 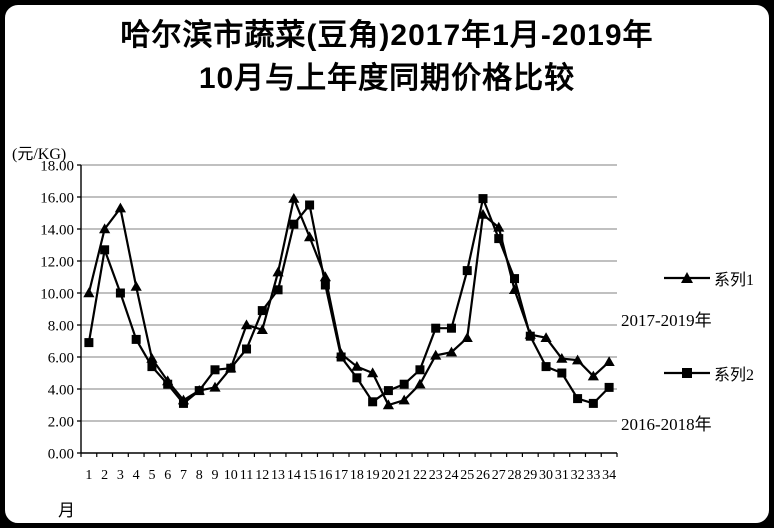 I want to click on x-tick-label: 34, so click(x=609, y=475).